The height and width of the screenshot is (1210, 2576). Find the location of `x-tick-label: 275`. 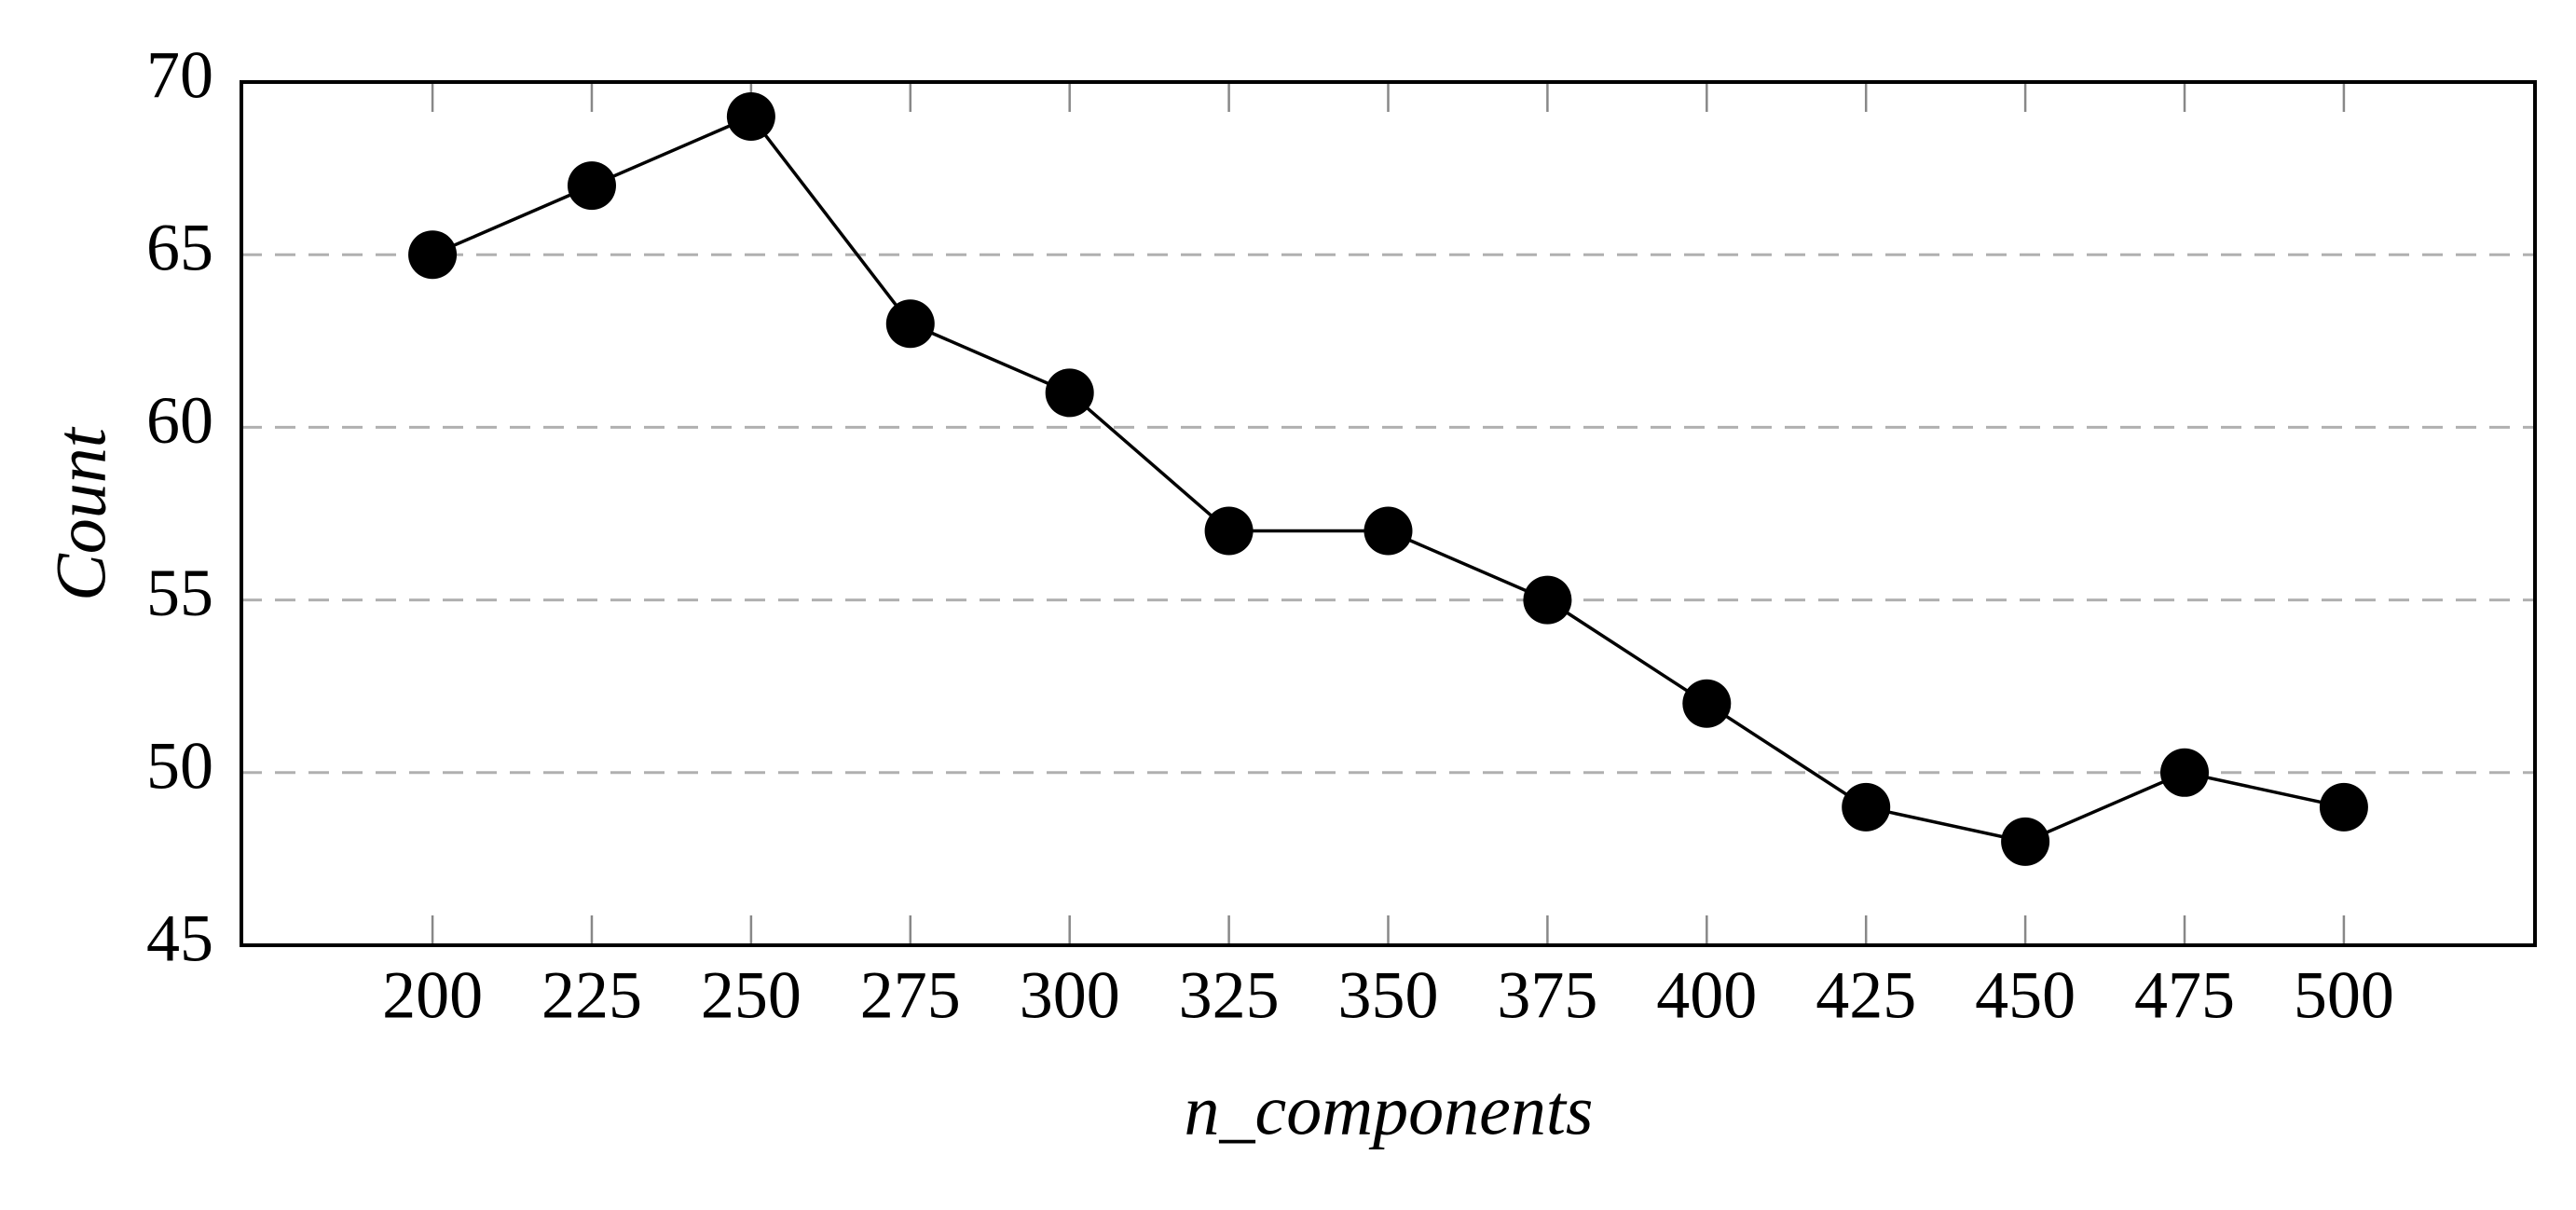

x-tick-label: 275 is located at coordinates (910, 995).